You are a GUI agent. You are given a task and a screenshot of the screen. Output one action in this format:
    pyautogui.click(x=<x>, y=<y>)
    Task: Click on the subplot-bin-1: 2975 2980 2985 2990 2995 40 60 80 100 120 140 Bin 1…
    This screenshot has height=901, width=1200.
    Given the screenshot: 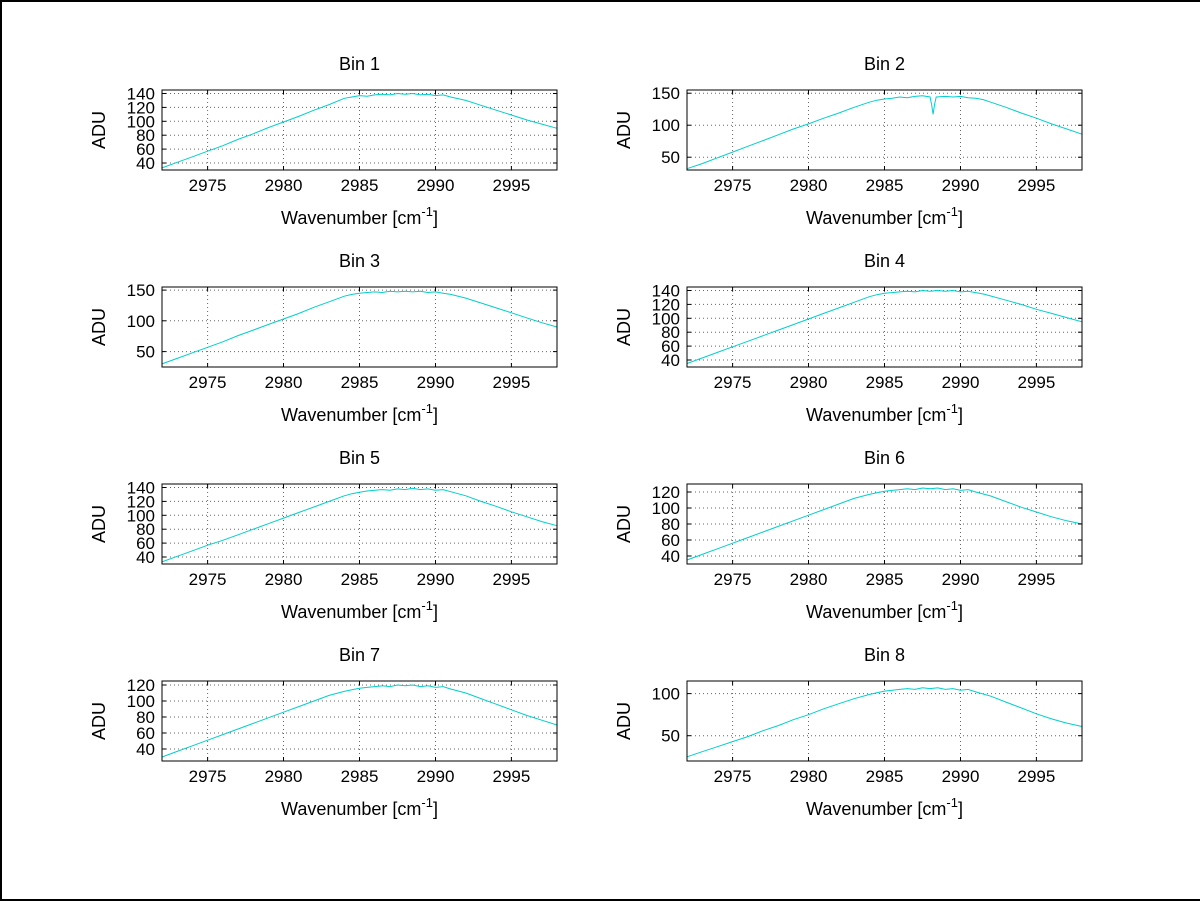 What is the action you would take?
    pyautogui.click(x=332, y=140)
    